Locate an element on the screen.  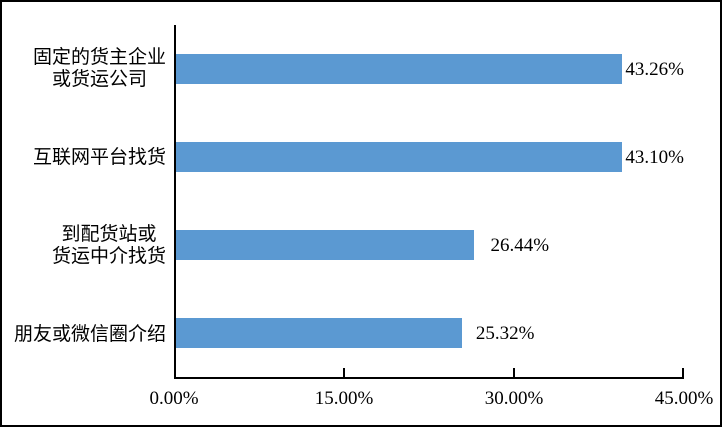
bar-value-label: 25.32% is located at coordinates (505, 333).